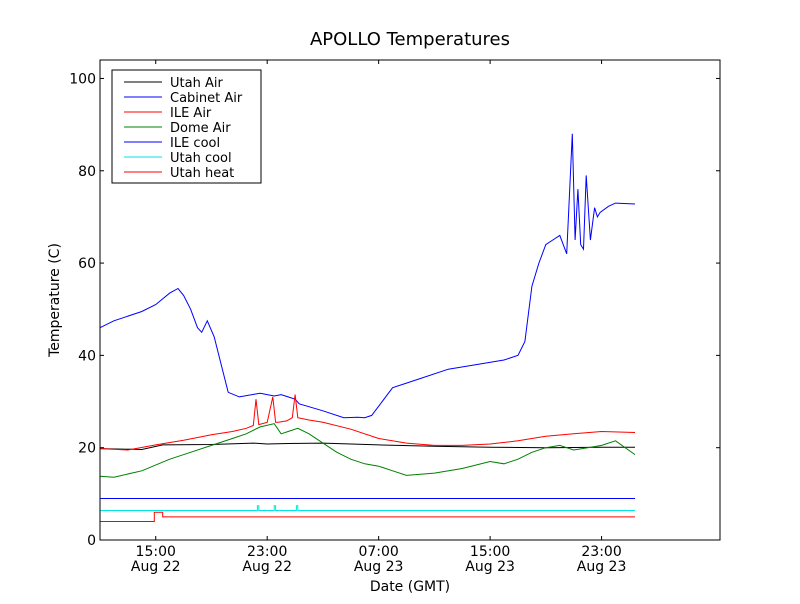 The width and height of the screenshot is (800, 604). Describe the element at coordinates (206, 98) in the screenshot. I see `legend-label: Cabinet Air` at that location.